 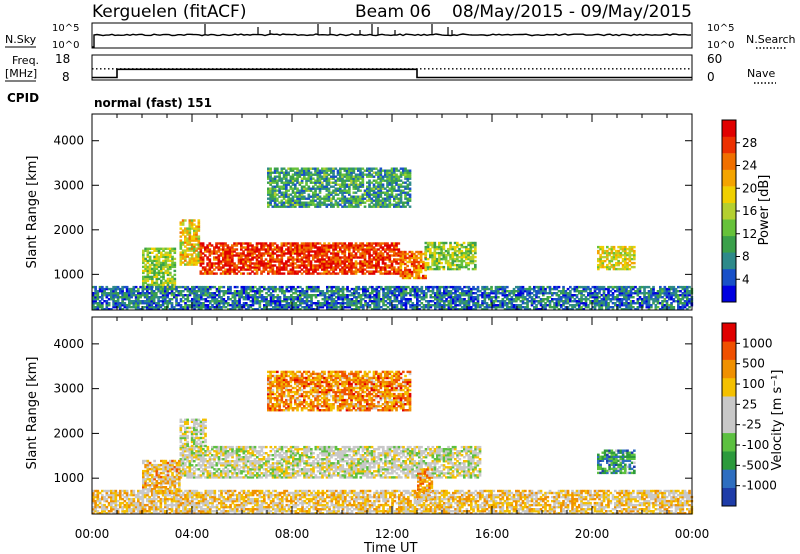 What do you see at coordinates (400, 36) in the screenshot?
I see `noise-panel: N.Sky 10^5 10^0 10^5 10^0 N.Search` at bounding box center [400, 36].